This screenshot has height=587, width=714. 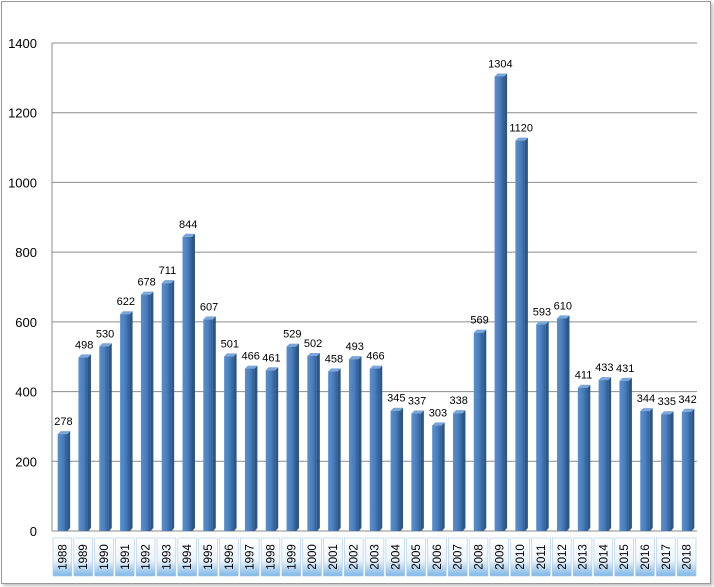 What do you see at coordinates (437, 478) in the screenshot?
I see `bar-2006` at bounding box center [437, 478].